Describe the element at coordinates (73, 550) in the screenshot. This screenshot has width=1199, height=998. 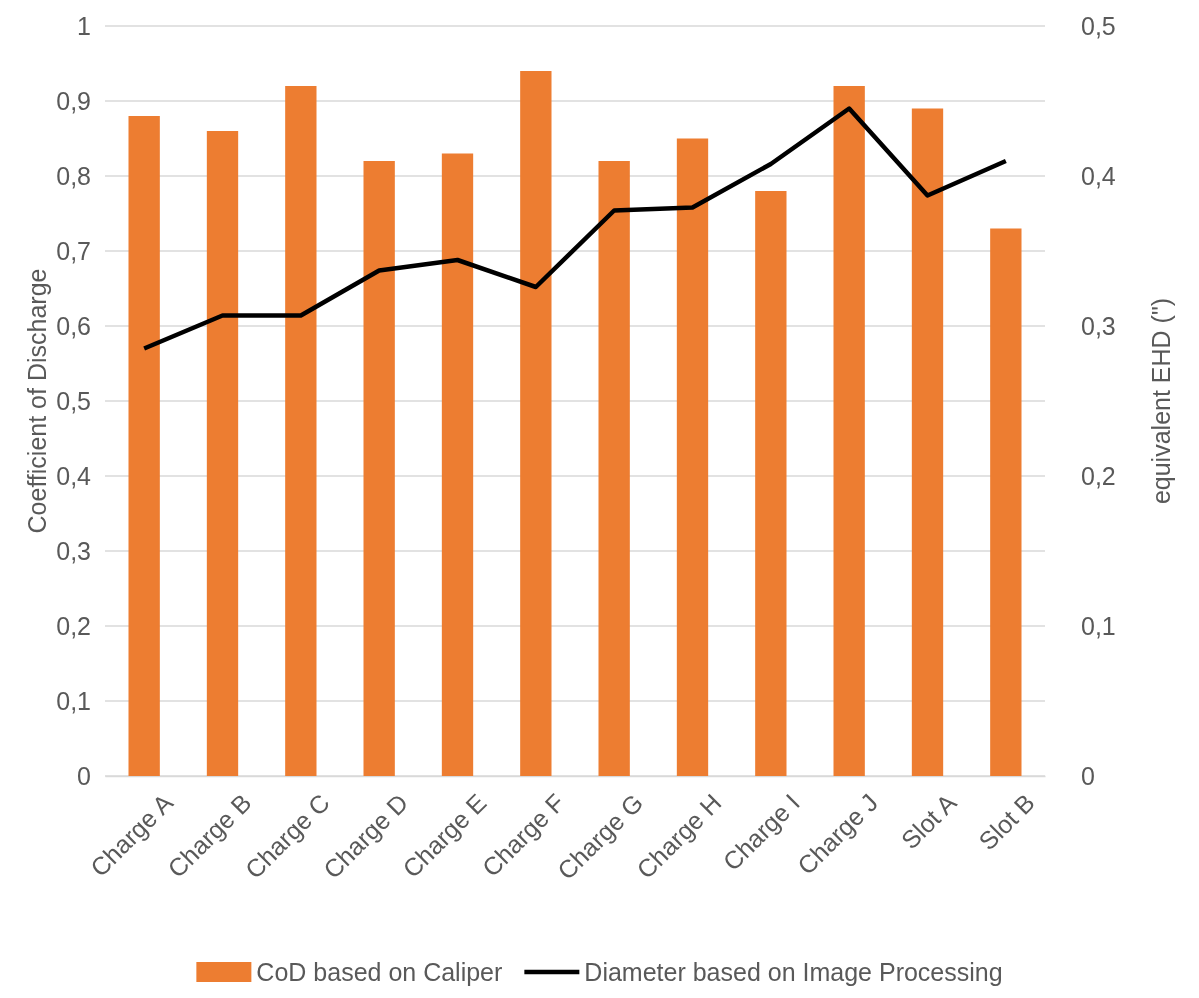
I see `y-tick-label: 0,3` at that location.